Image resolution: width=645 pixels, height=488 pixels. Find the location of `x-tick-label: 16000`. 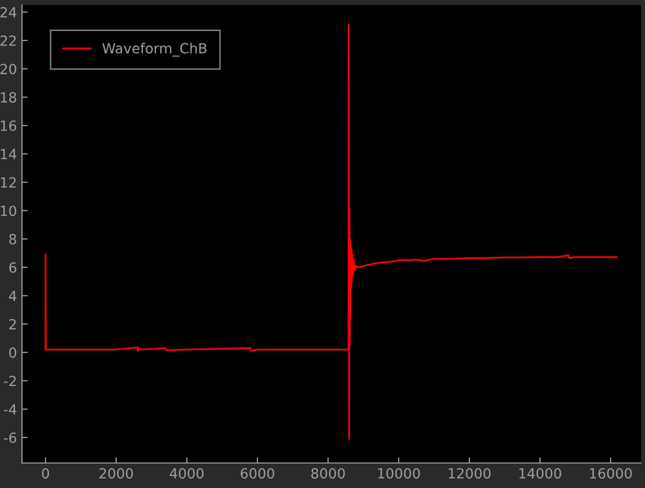

x-tick-label: 16000 is located at coordinates (611, 473).